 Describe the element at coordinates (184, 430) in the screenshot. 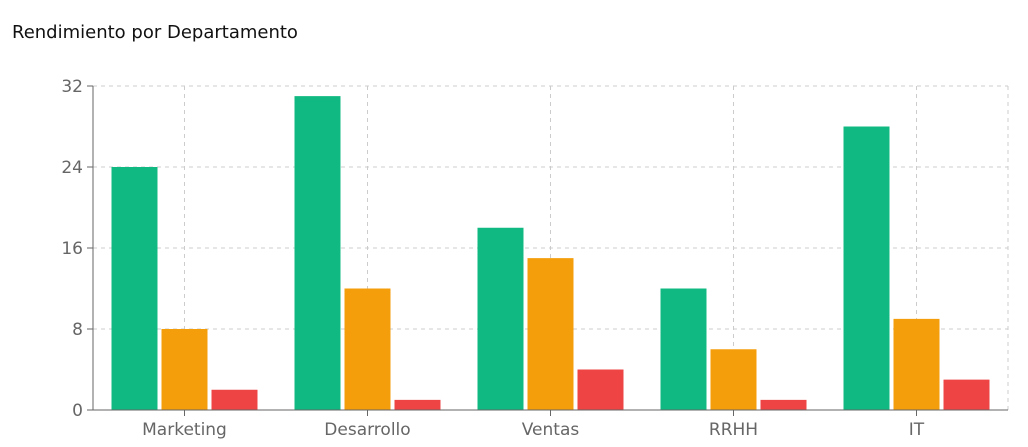

I see `x-tick-label: Marketing` at that location.